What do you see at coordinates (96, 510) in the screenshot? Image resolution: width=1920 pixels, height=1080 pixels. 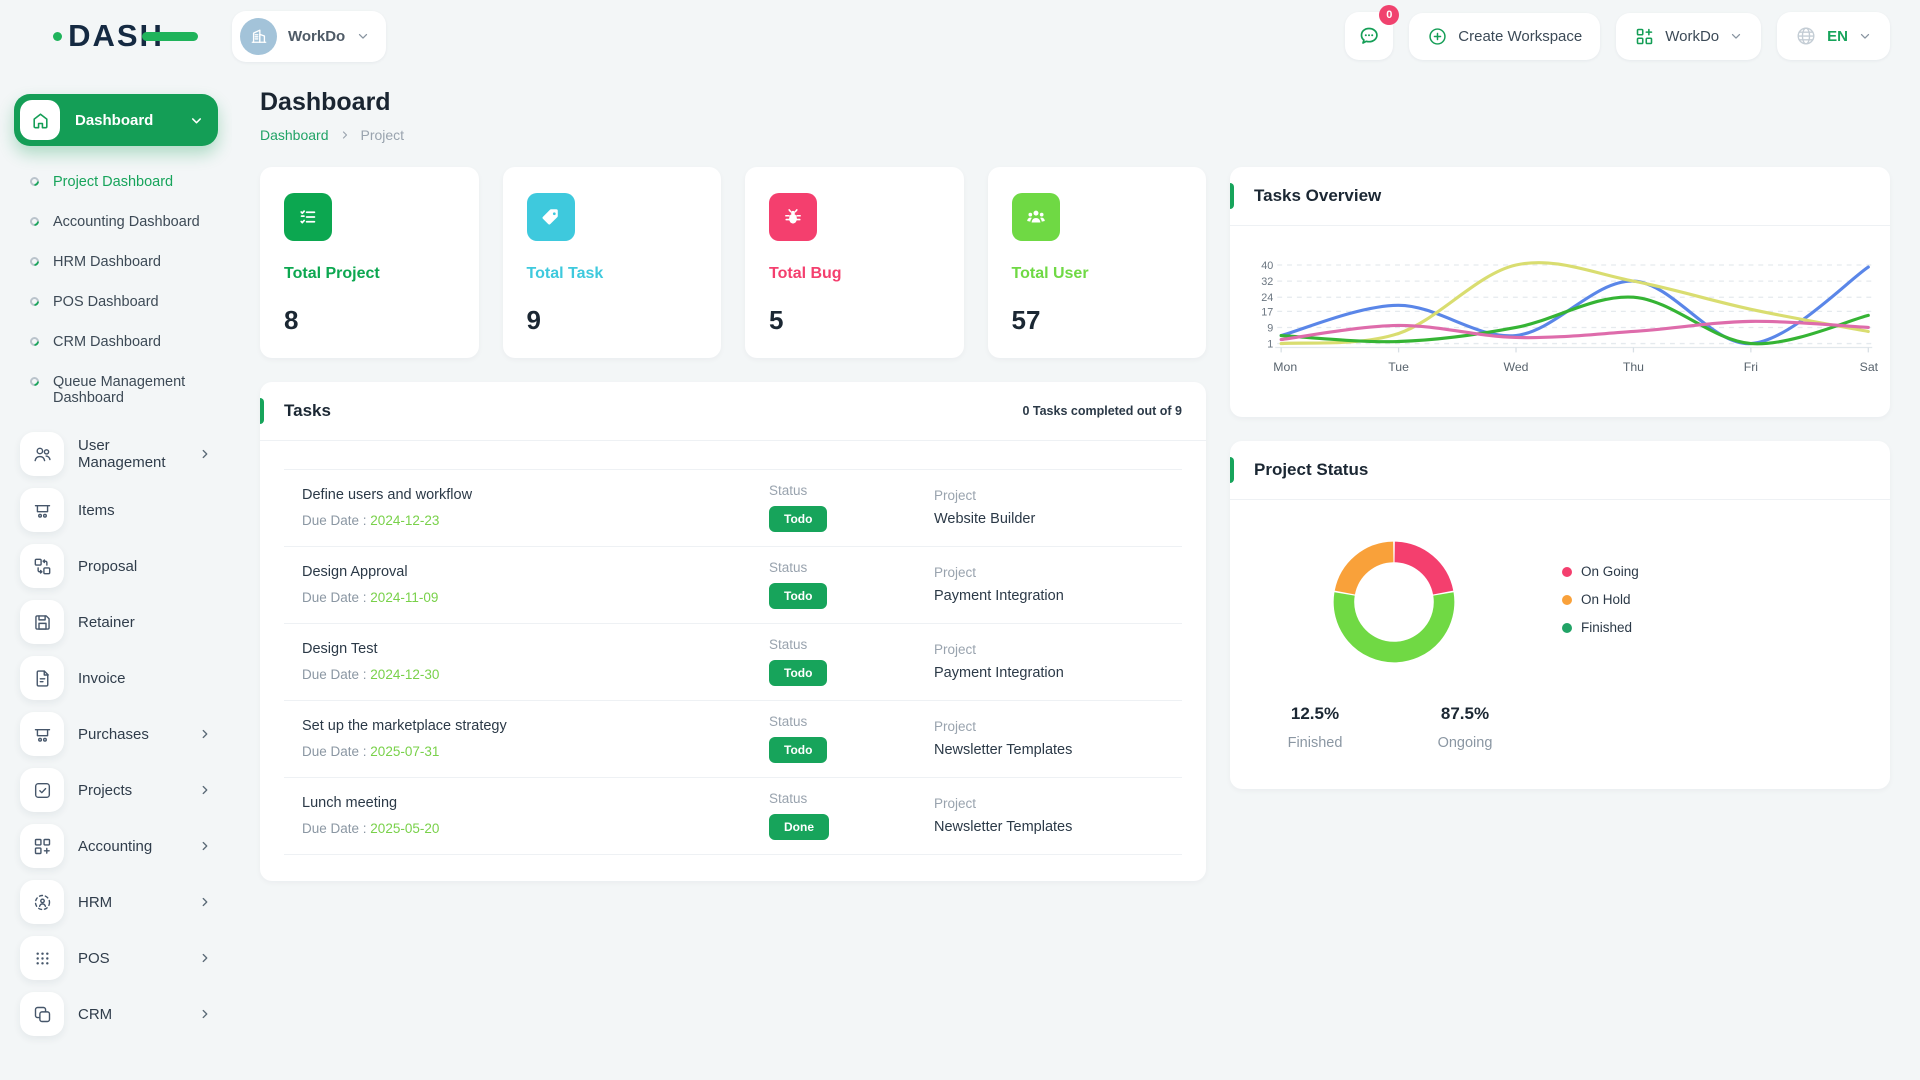 I see `nav-label: Items` at bounding box center [96, 510].